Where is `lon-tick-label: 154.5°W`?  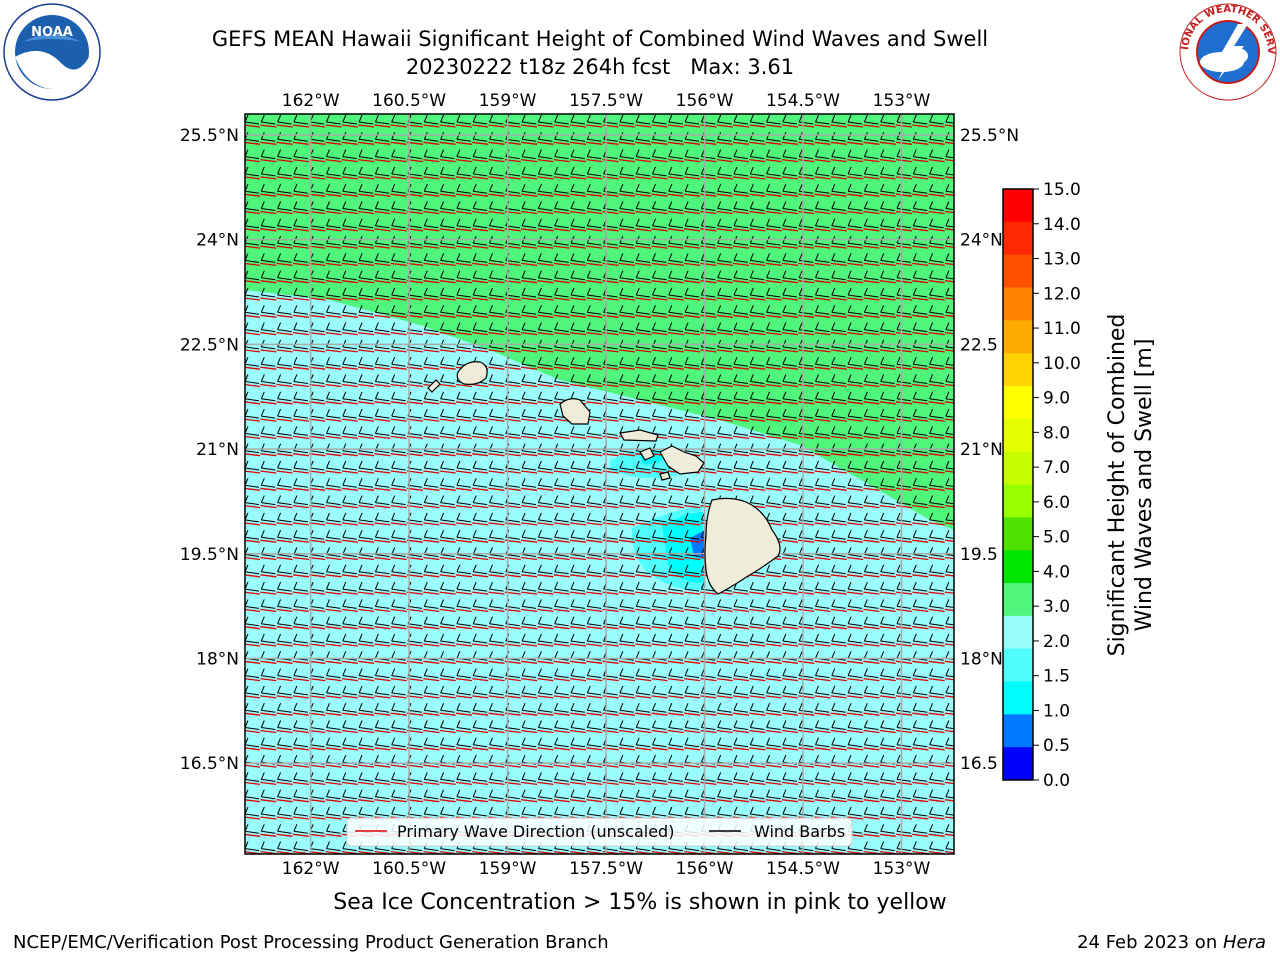 lon-tick-label: 154.5°W is located at coordinates (803, 869).